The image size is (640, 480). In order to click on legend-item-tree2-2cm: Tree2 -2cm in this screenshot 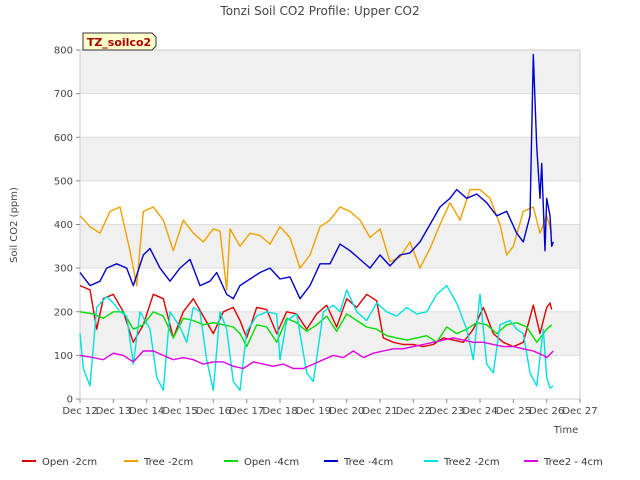, I will do `click(462, 462)`.